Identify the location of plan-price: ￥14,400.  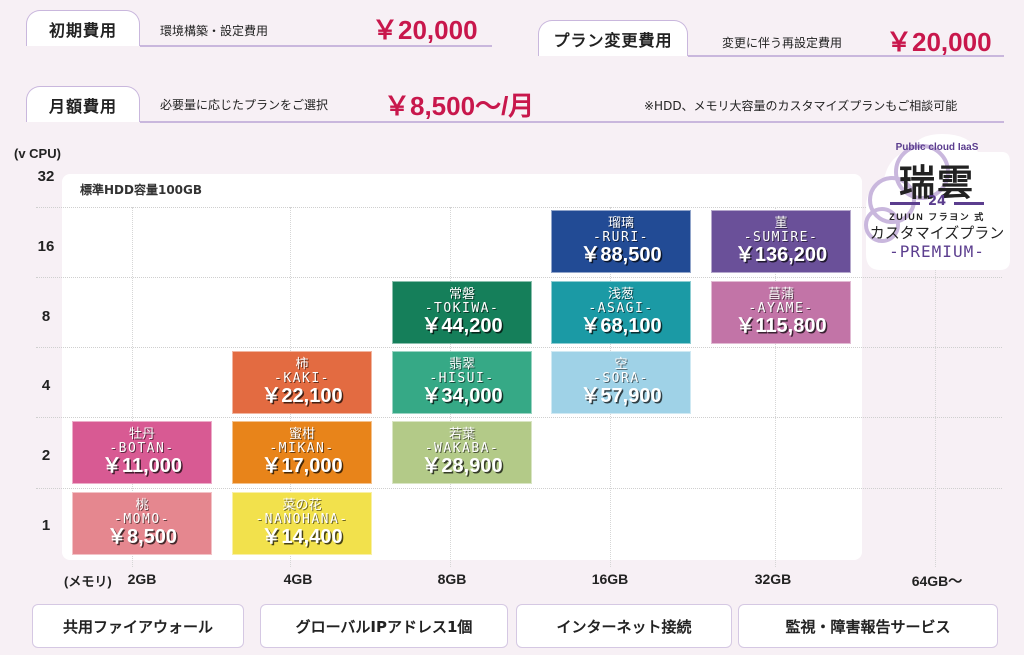
(302, 537).